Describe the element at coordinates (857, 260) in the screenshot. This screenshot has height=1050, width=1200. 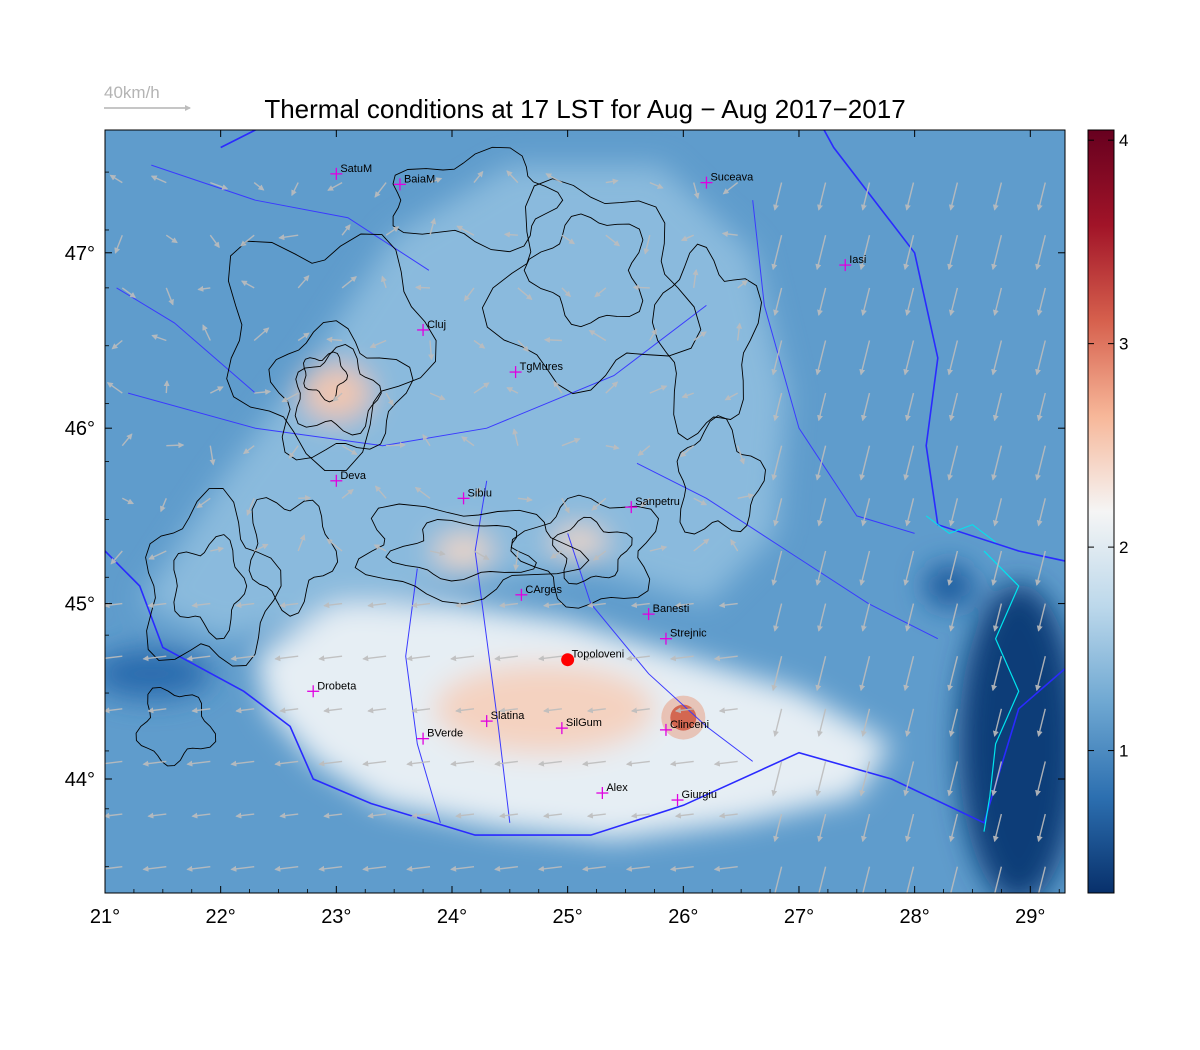
I see `city-label: Iasi` at that location.